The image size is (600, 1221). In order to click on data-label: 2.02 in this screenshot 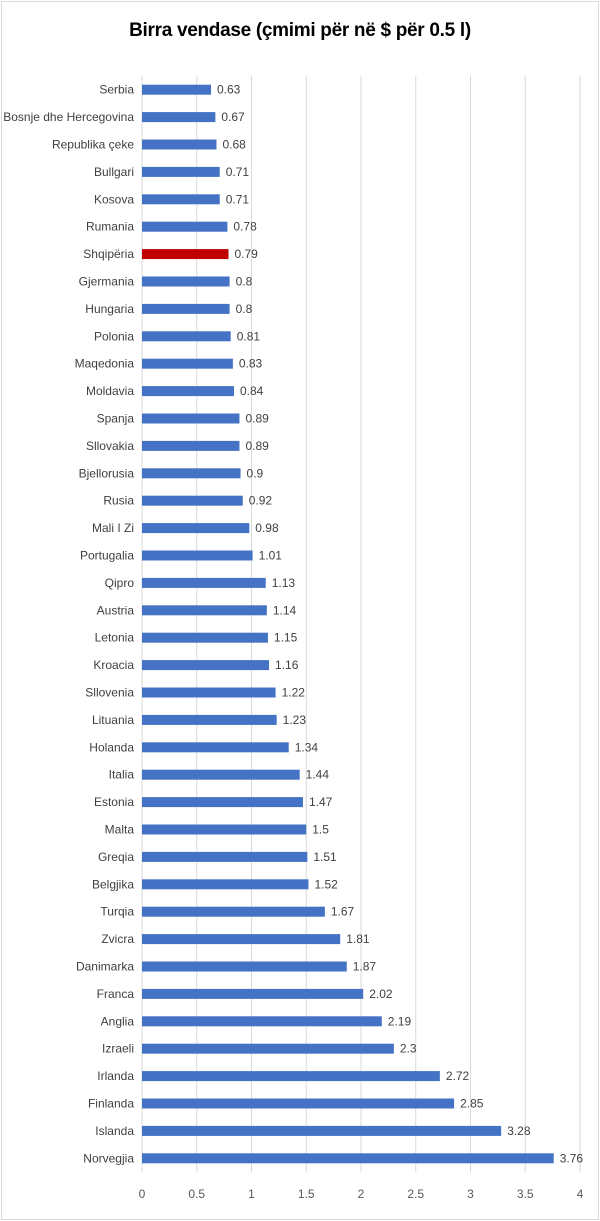, I will do `click(381, 994)`.